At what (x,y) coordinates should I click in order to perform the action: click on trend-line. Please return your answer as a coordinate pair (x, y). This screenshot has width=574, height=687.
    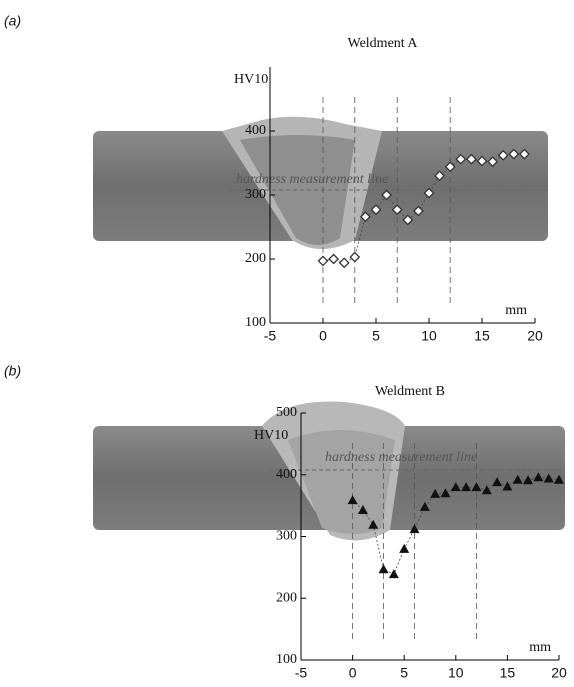
    Looking at the image, I should click on (423, 208).